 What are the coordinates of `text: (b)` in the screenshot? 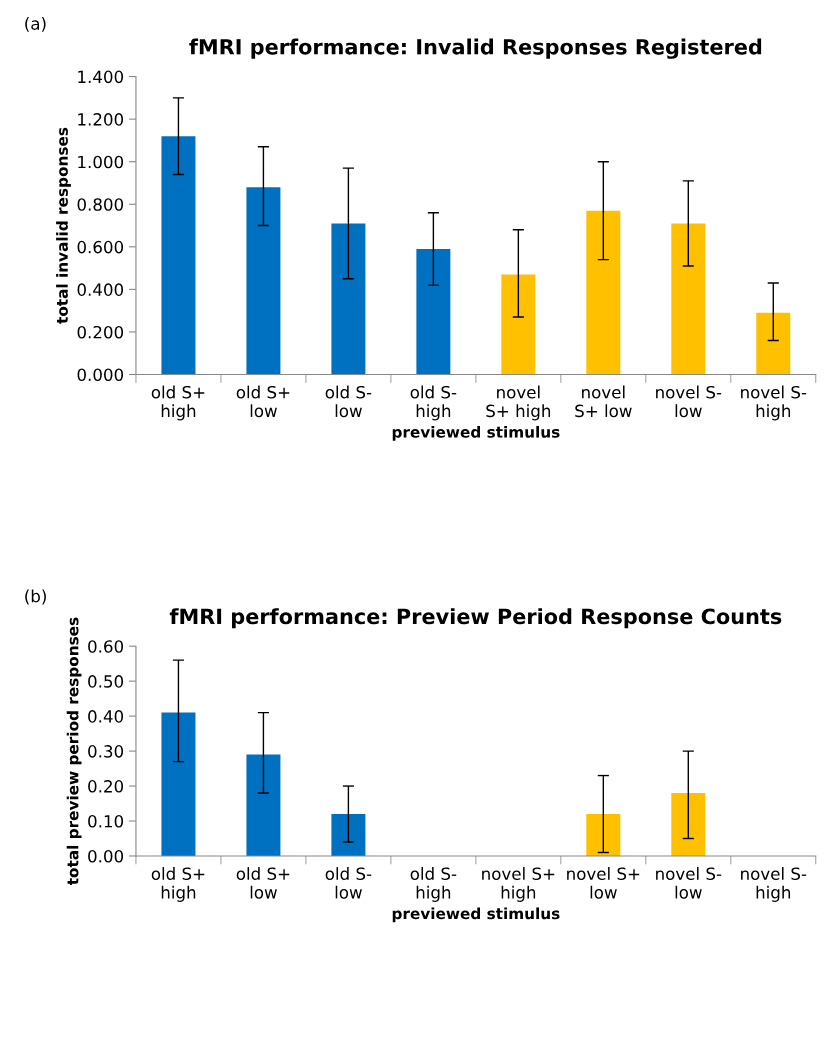 It's located at (35, 597).